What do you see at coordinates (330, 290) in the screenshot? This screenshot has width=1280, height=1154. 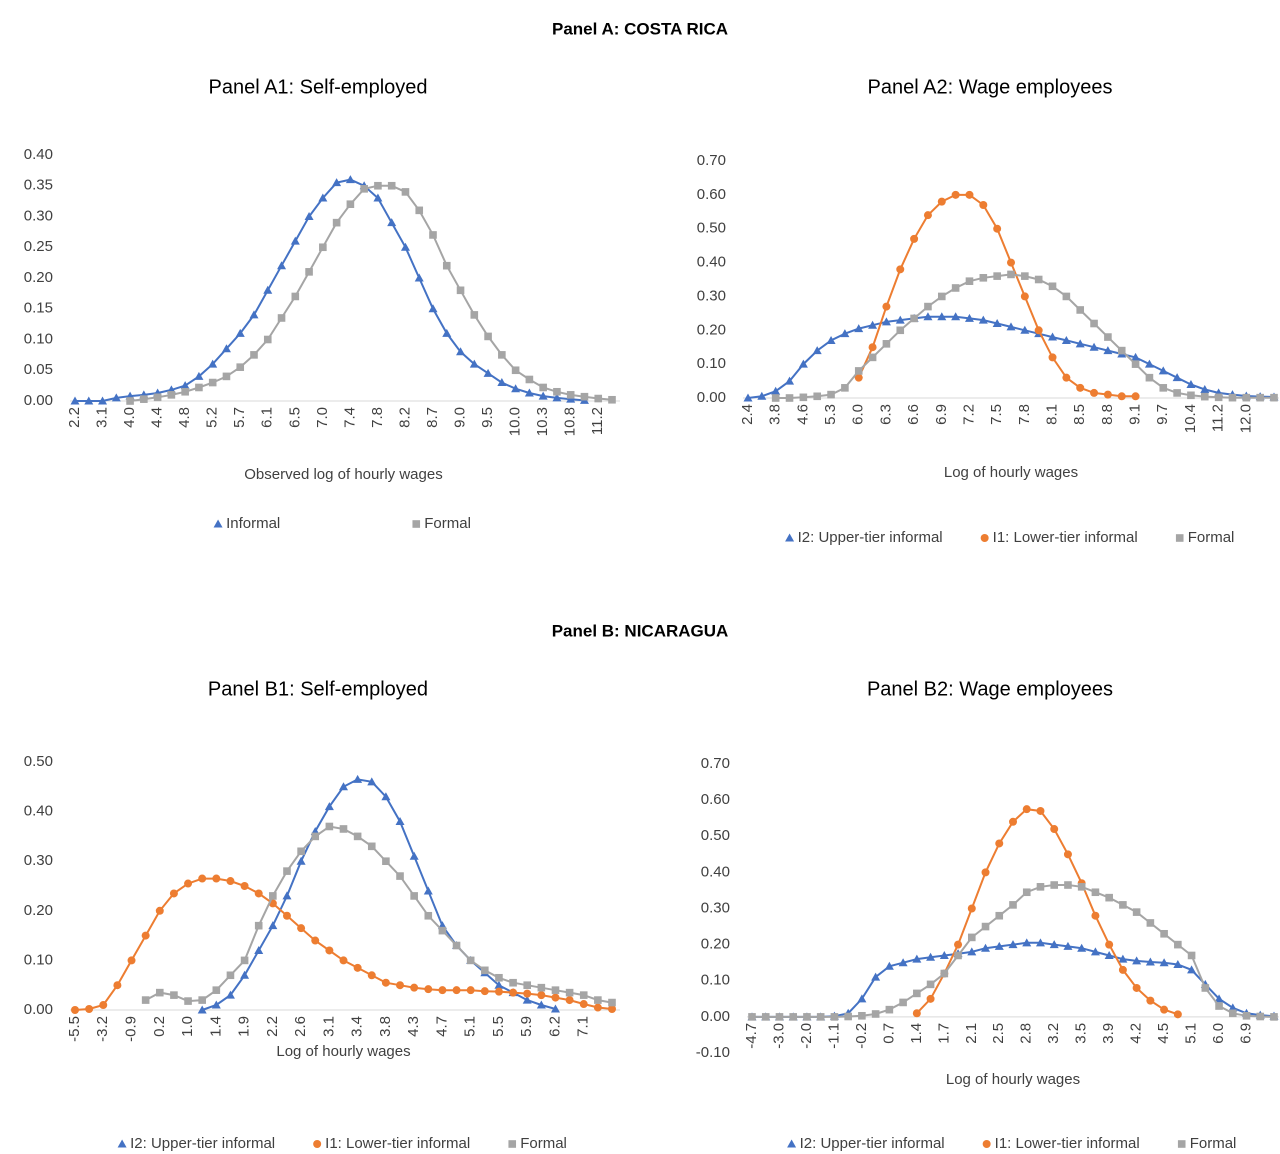 I see `series-line` at bounding box center [330, 290].